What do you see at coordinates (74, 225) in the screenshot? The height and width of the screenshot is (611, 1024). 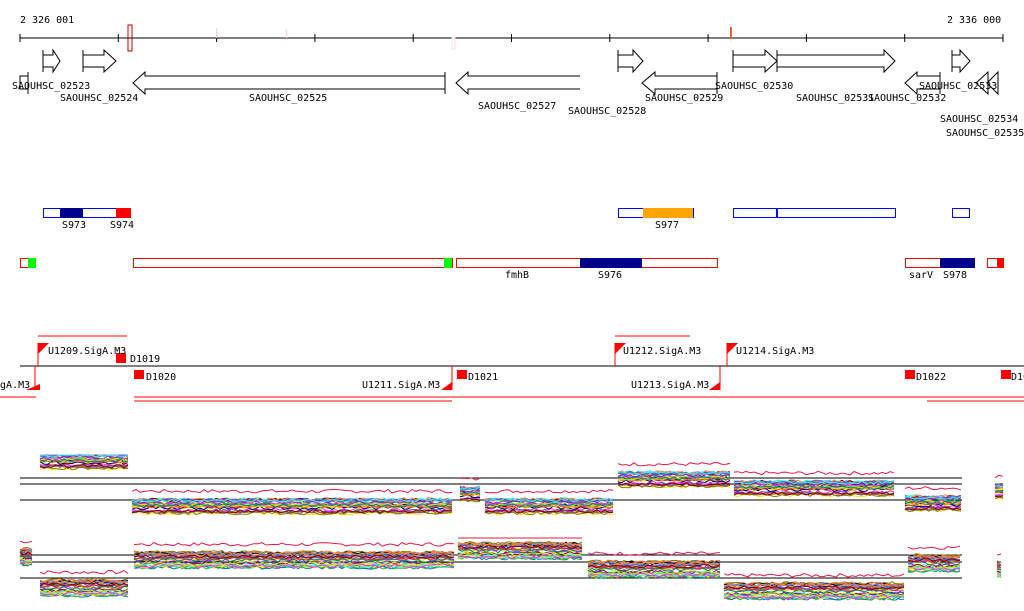 I see `segment-label: S973` at bounding box center [74, 225].